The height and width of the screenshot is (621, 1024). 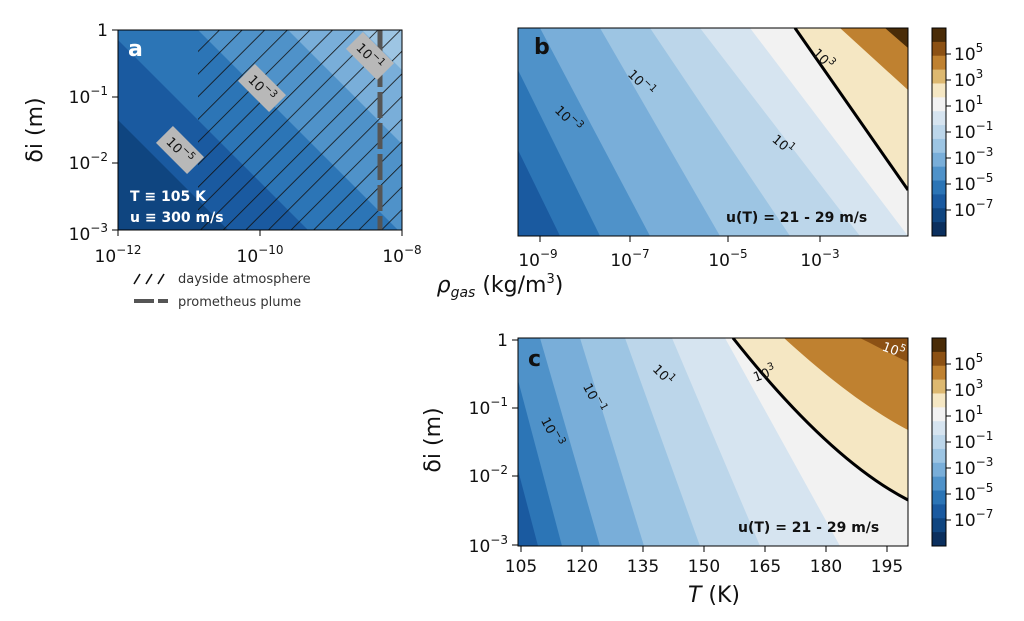 What do you see at coordinates (808, 528) in the screenshot?
I see `panel-c-annotation: u(T) = 21 - 29 m/s` at bounding box center [808, 528].